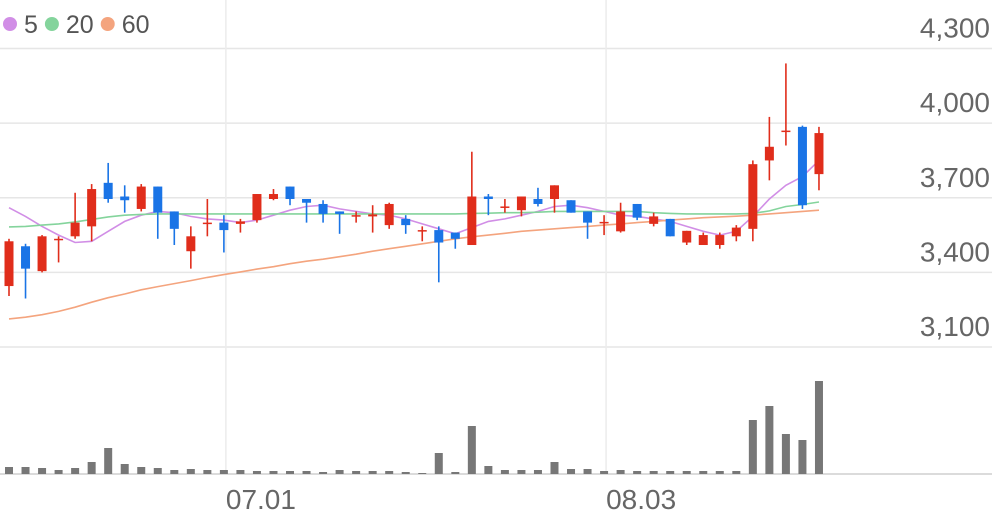 This screenshot has width=996, height=519. What do you see at coordinates (955, 177) in the screenshot?
I see `y-tick-label: 3,700` at bounding box center [955, 177].